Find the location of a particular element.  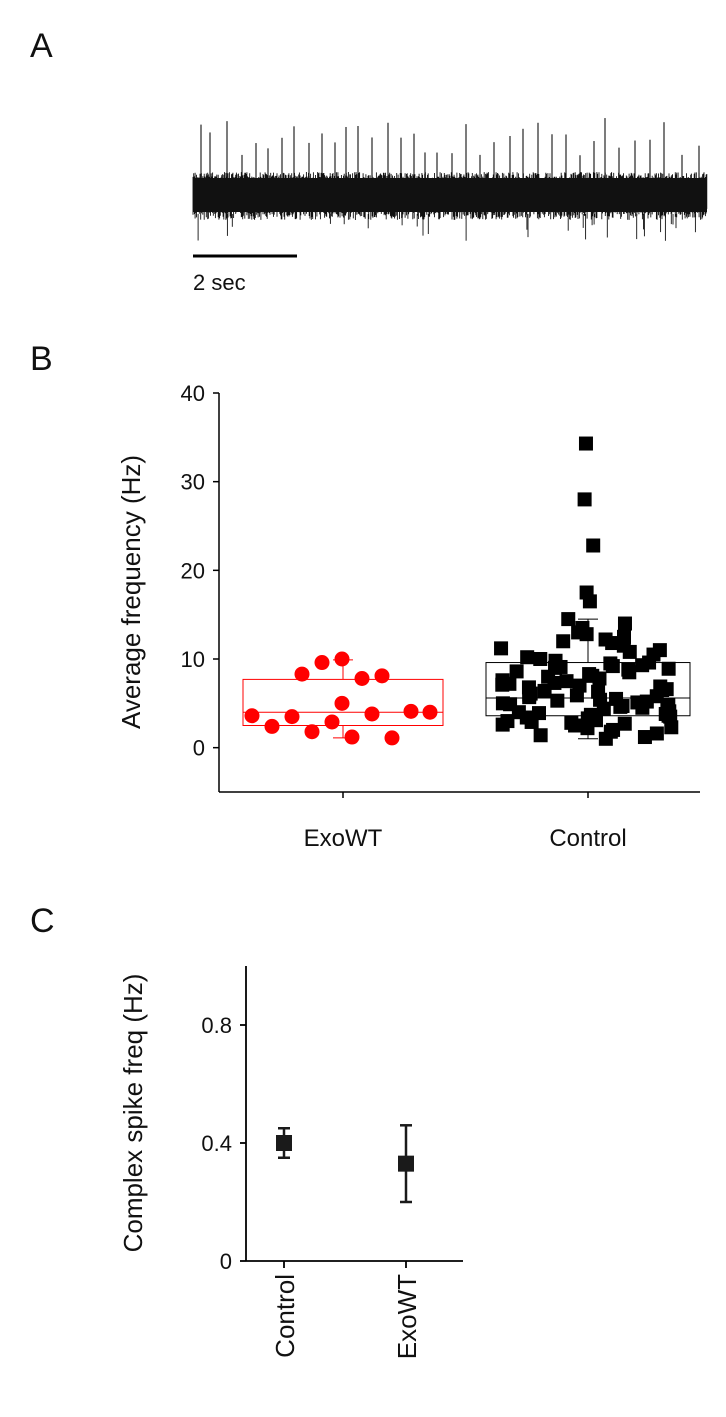

scale-bar-label: 2 sec is located at coordinates (219, 282).